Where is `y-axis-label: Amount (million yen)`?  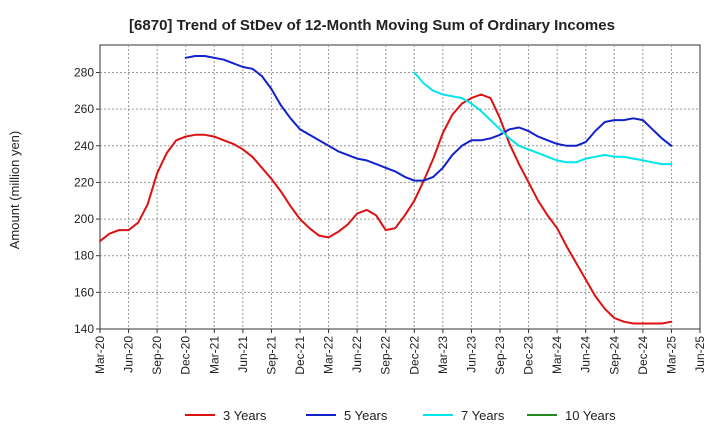 y-axis-label: Amount (million yen) is located at coordinates (14, 190).